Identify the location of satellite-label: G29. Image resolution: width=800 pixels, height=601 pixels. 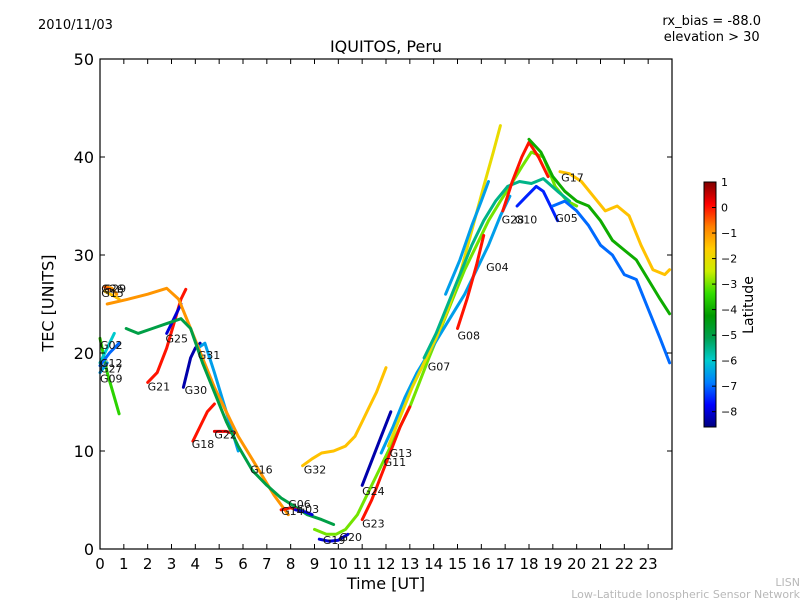
(115, 288).